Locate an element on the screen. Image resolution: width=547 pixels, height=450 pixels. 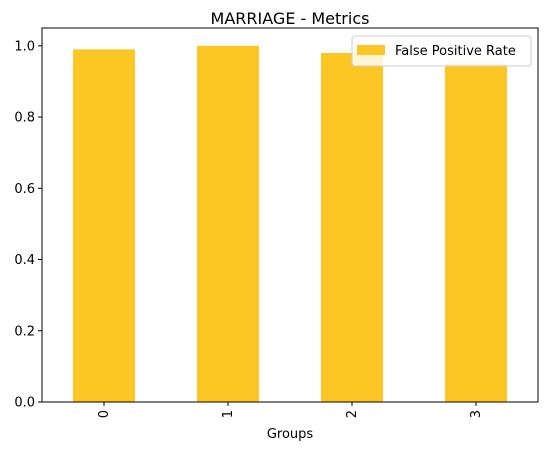
legend-label: False Positive Rate is located at coordinates (455, 51).